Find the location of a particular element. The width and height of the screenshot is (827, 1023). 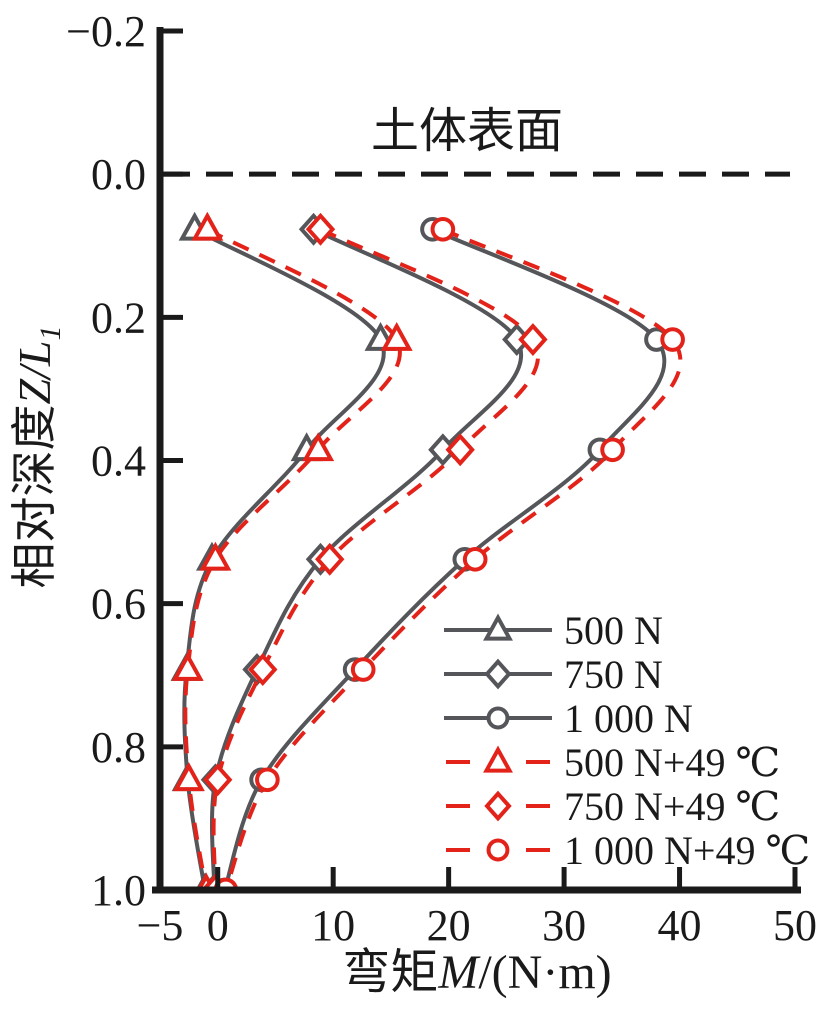

y-tick-label: 0.8 is located at coordinates (118, 747).